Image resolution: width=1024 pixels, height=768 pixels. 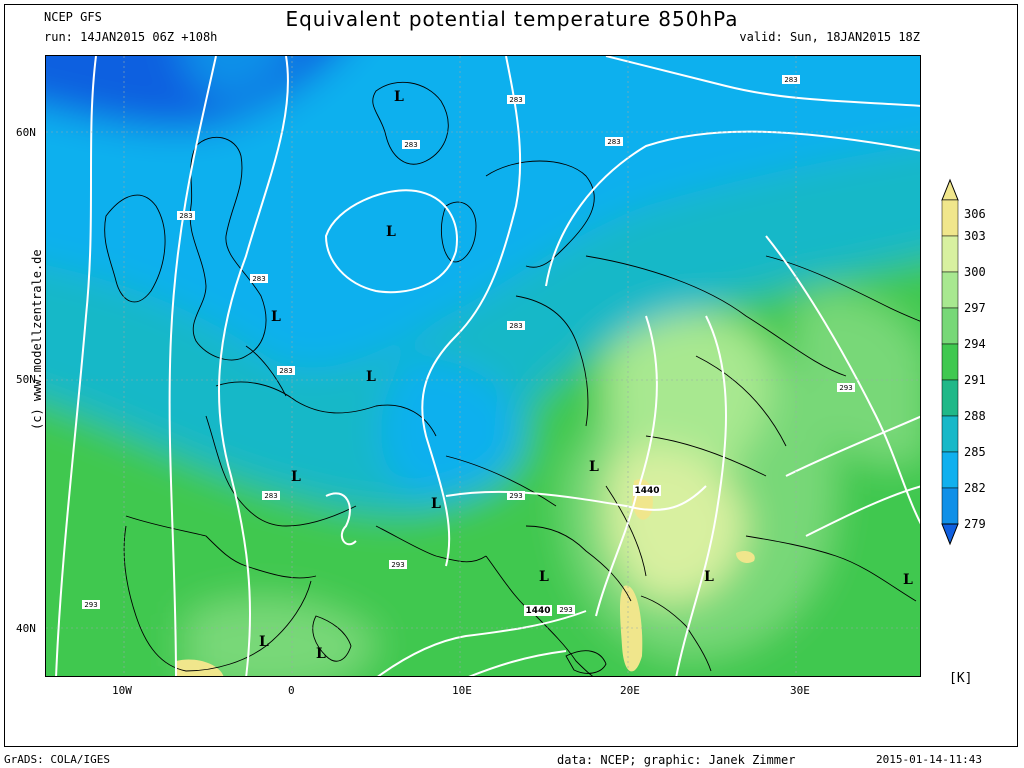 I want to click on footer-credit: data: NCEP; graphic: Janek Zimmer, so click(x=676, y=760).